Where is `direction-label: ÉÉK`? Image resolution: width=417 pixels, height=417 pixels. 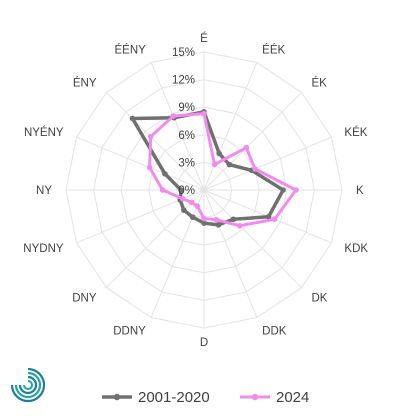 direction-label: ÉÉK is located at coordinates (273, 50).